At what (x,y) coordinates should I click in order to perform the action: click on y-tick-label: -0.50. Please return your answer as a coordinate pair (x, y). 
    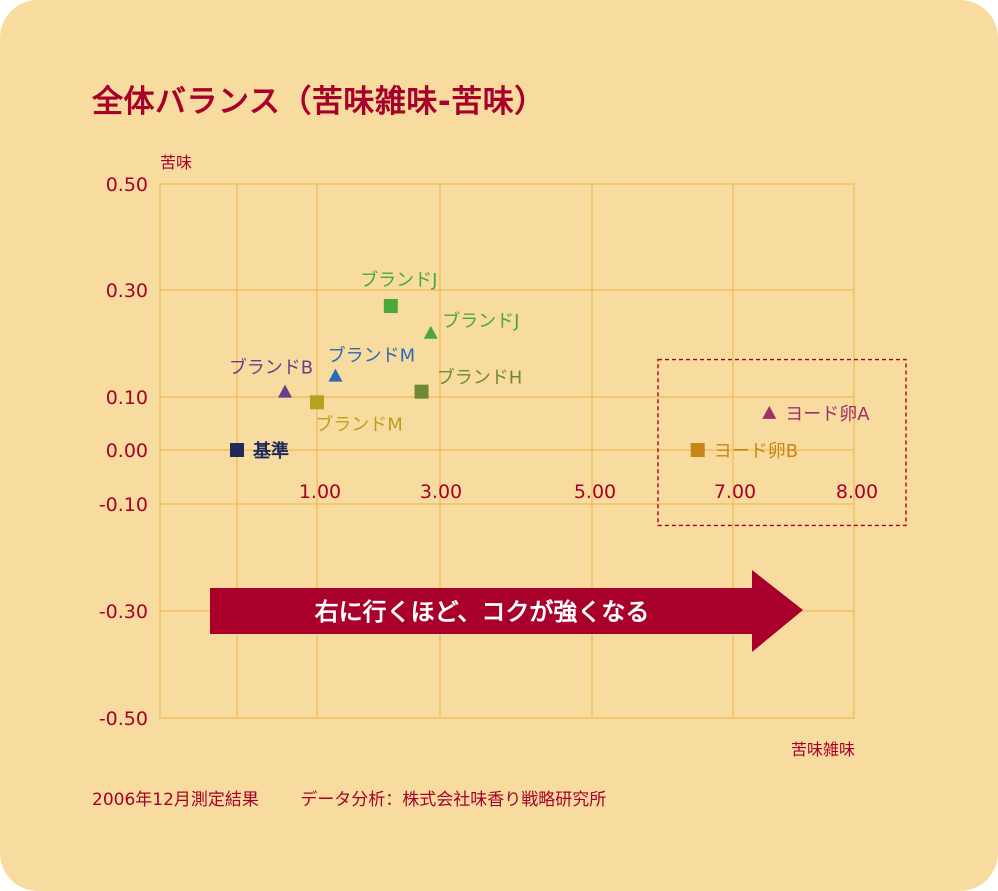
    Looking at the image, I should click on (123, 719).